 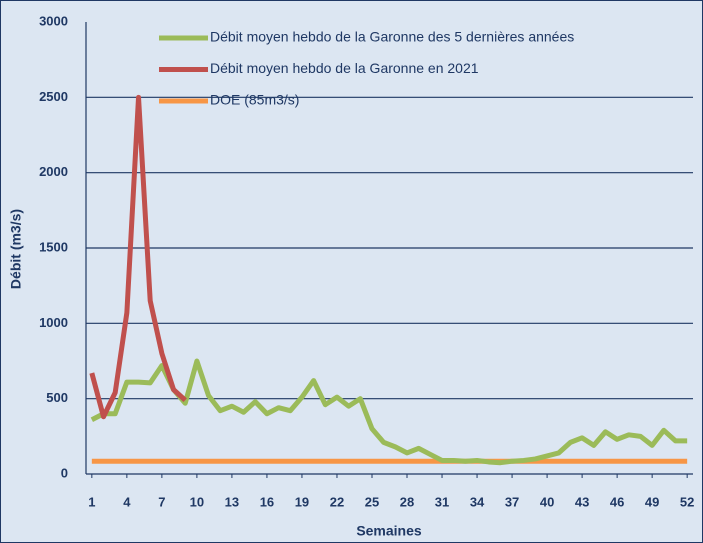 I want to click on y-tick-label: 0, so click(x=64, y=472).